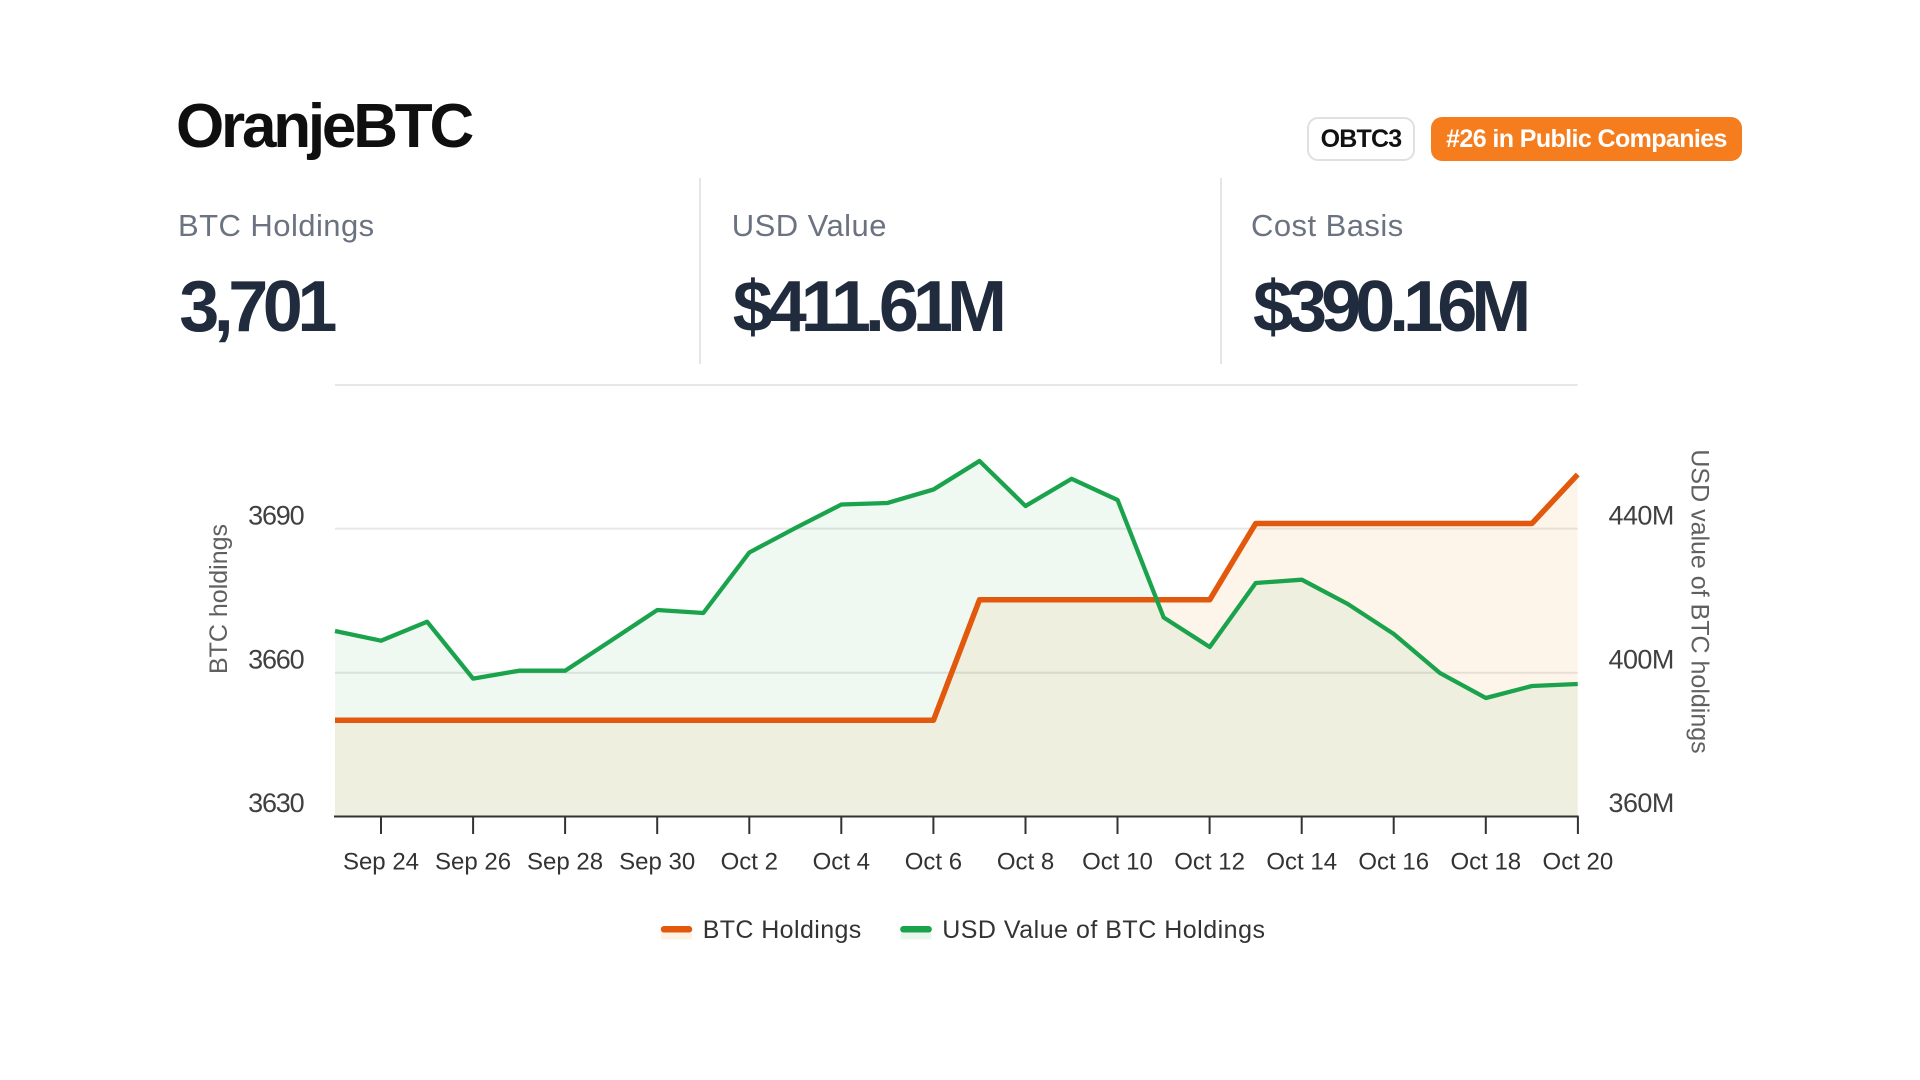  I want to click on svg-text: Oct 12, so click(1209, 862).